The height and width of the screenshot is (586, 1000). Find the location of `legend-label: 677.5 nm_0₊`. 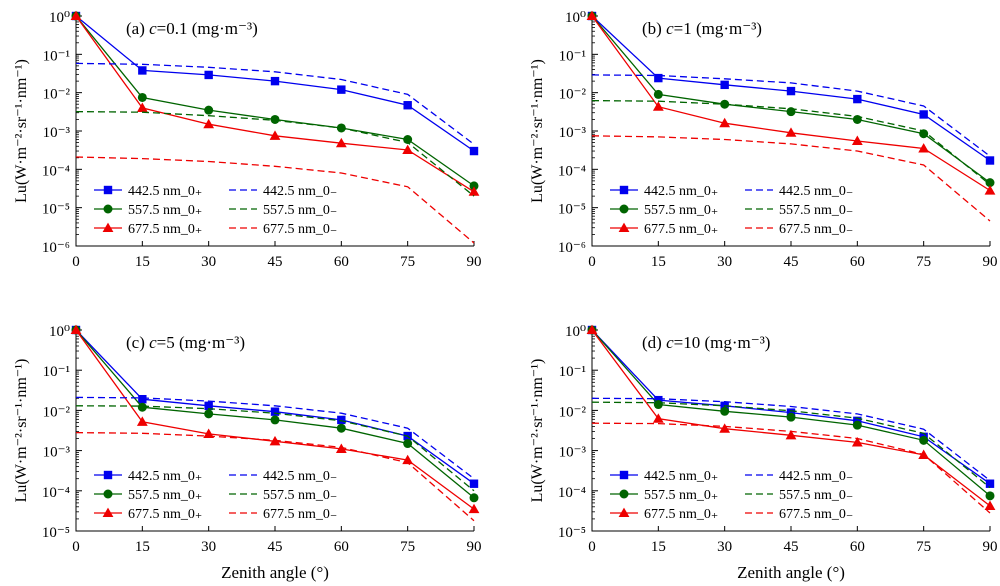

legend-label: 677.5 nm_0₊ is located at coordinates (165, 229).